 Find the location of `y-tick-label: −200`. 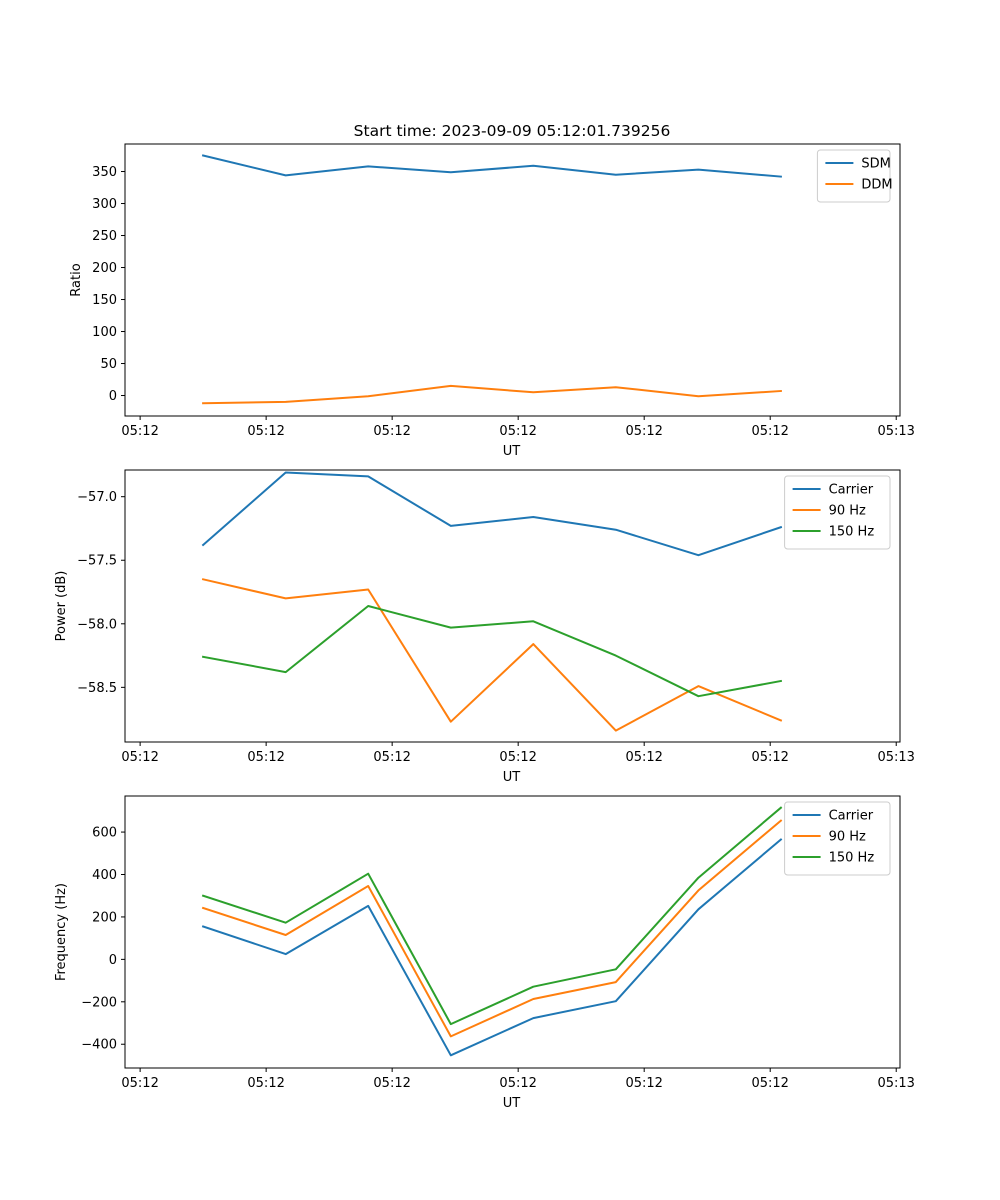

y-tick-label: −200 is located at coordinates (99, 1002).